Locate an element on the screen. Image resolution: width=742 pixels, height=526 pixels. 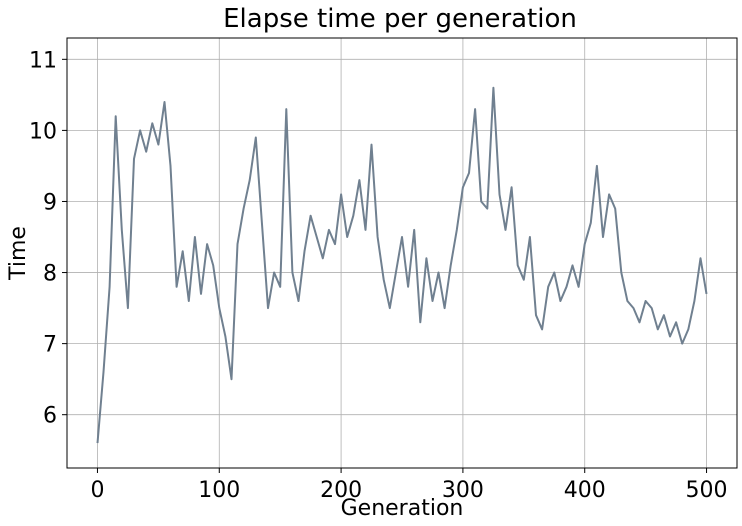
x-tick-label: 300 is located at coordinates (463, 490).